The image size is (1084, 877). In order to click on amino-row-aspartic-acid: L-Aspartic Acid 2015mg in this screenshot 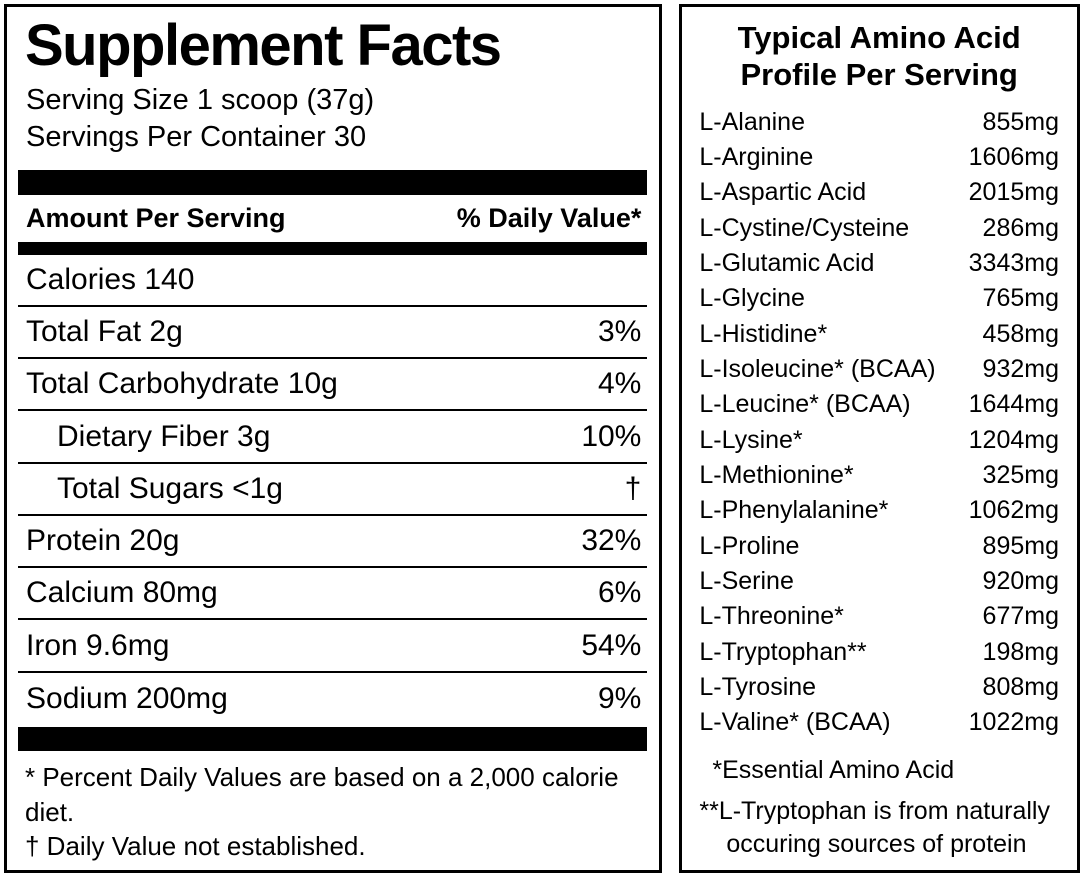, I will do `click(879, 192)`.